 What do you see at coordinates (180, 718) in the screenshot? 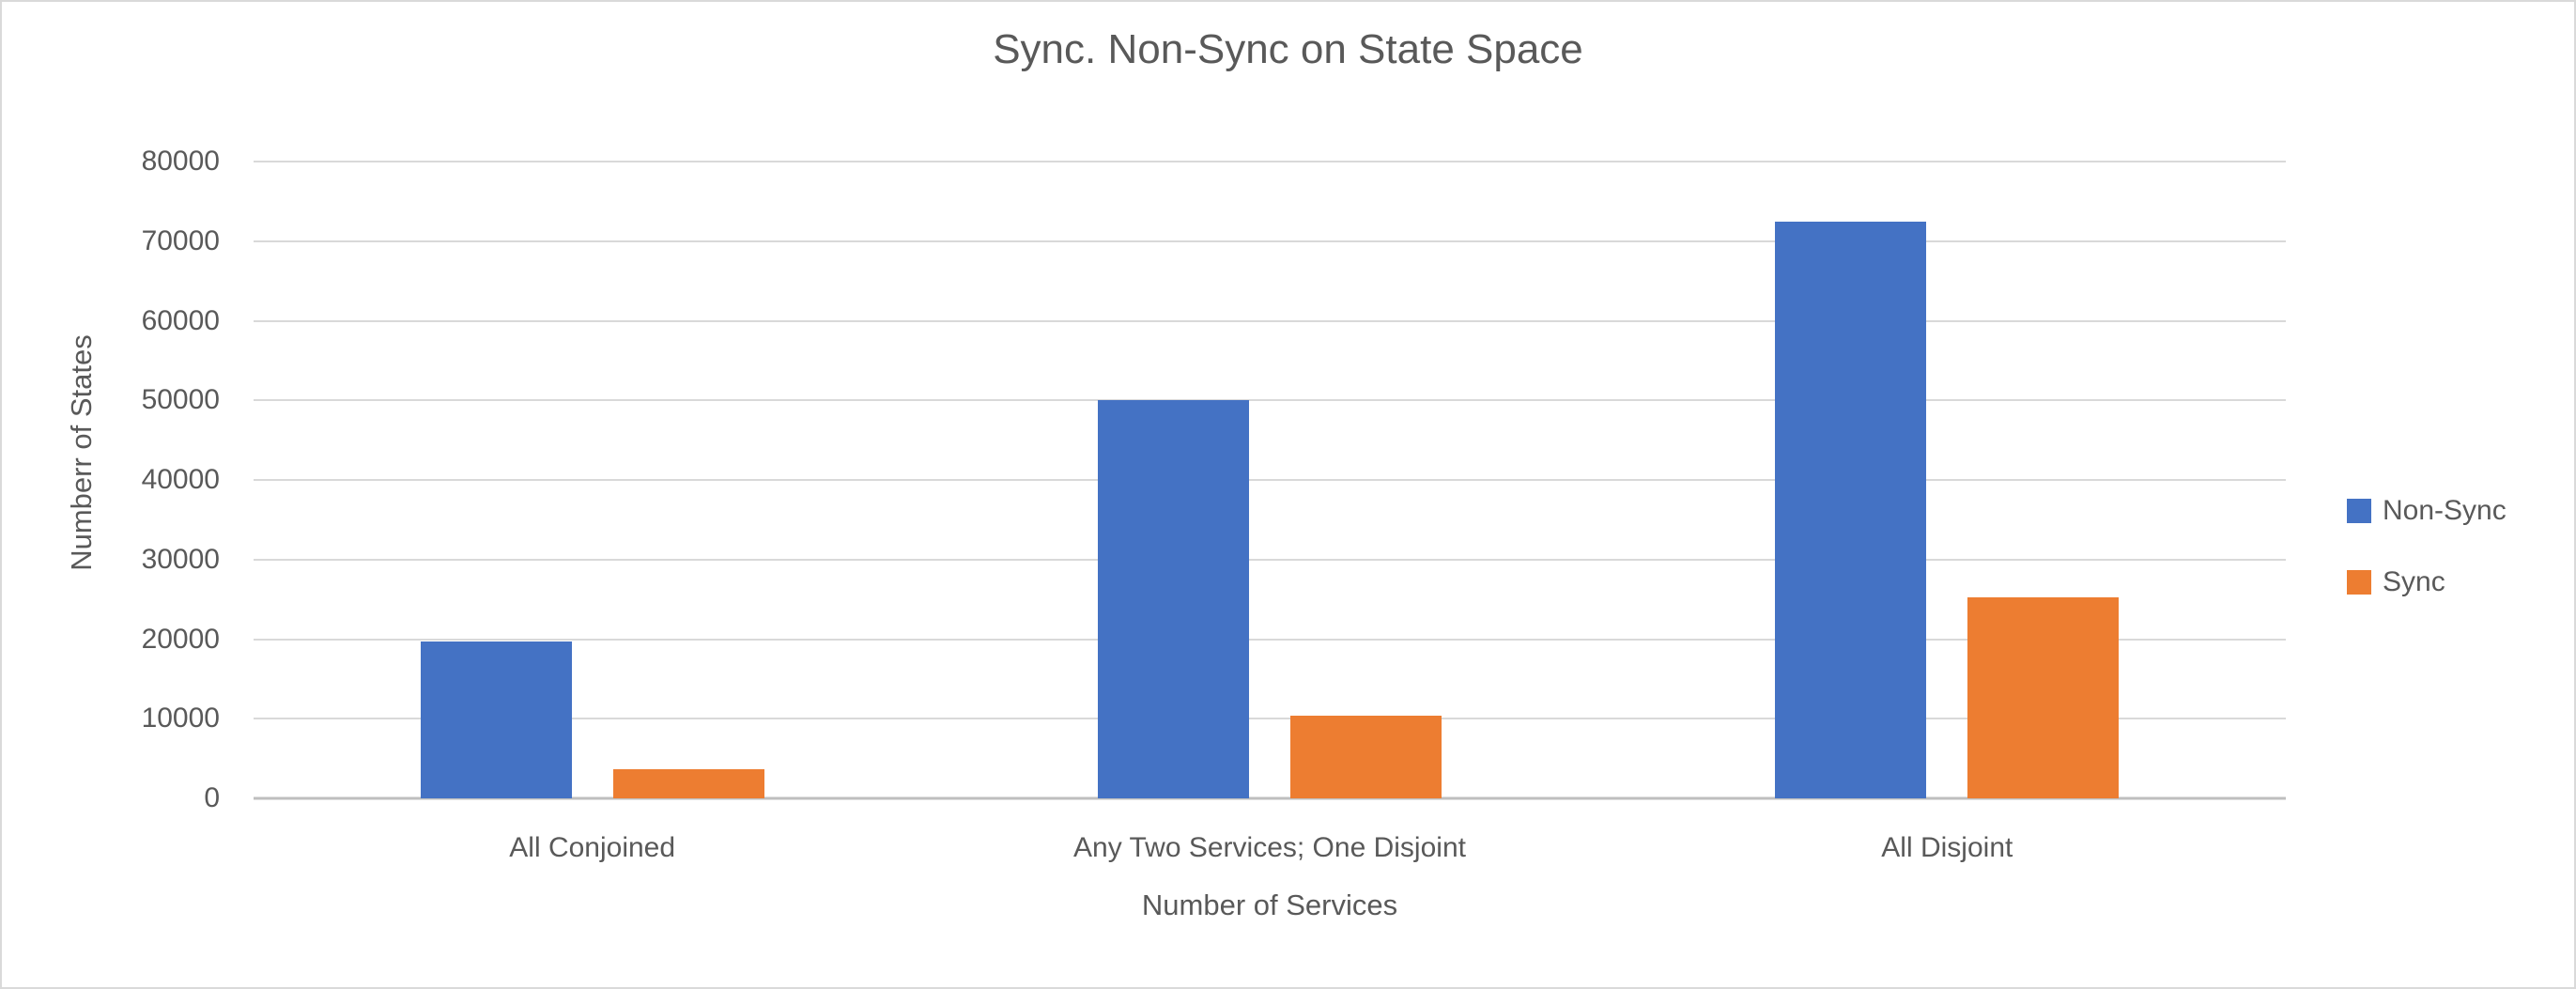
I see `y-tick-label: 10000` at bounding box center [180, 718].